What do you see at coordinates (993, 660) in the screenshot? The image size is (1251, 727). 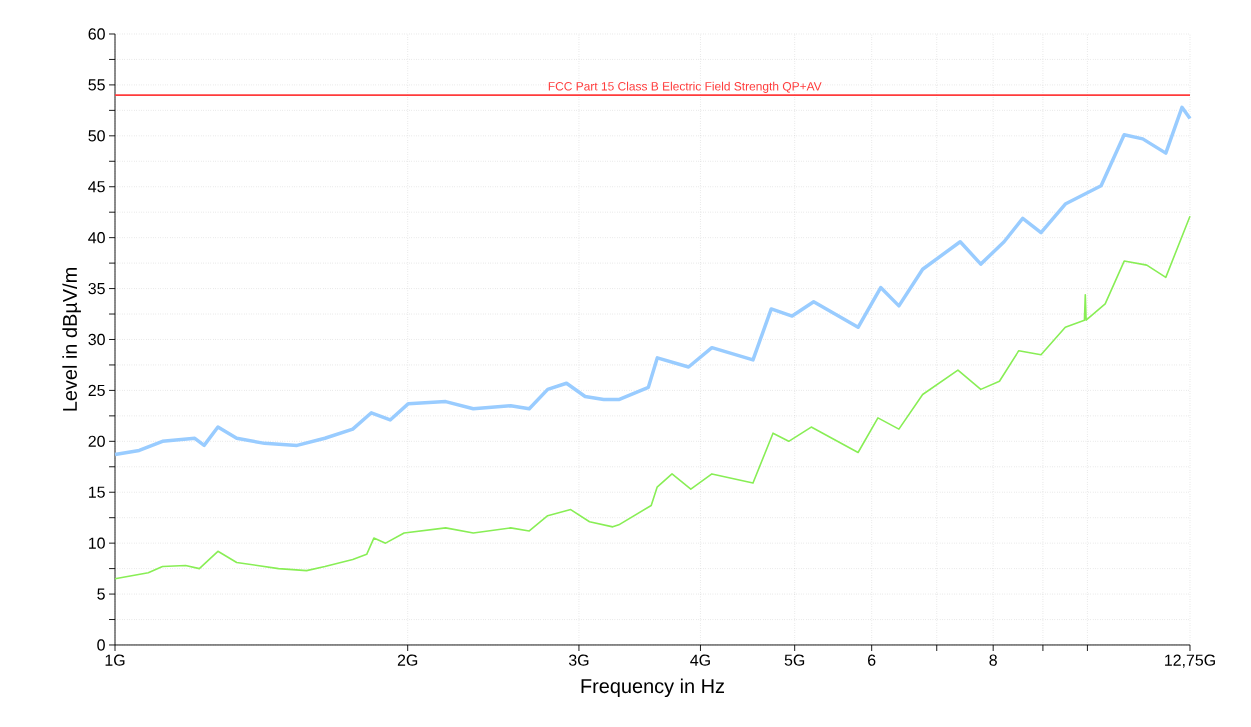 I see `x-tick-label: 8` at bounding box center [993, 660].